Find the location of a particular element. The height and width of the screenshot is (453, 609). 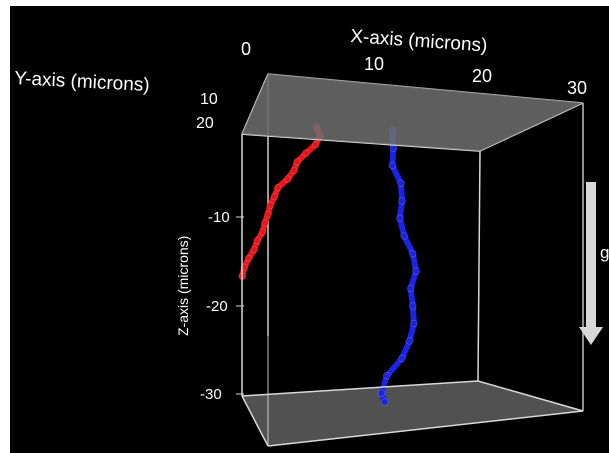

x-tick-label: 30 is located at coordinates (577, 88).